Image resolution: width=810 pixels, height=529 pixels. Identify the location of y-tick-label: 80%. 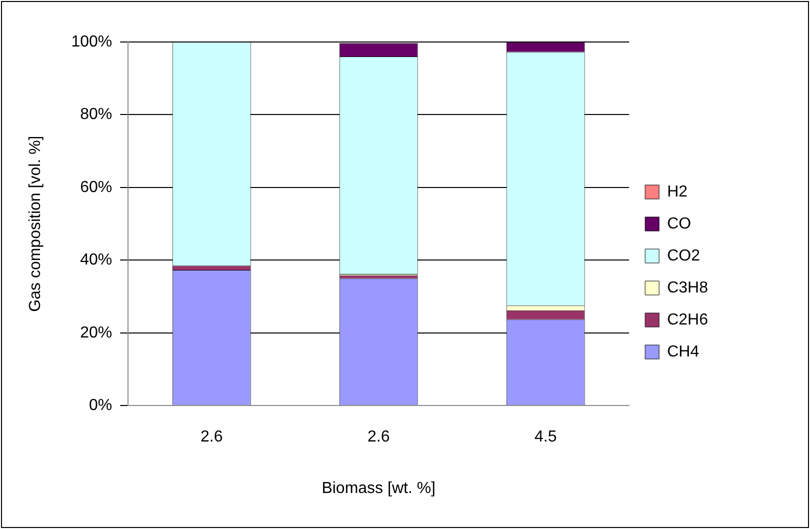
(96, 115).